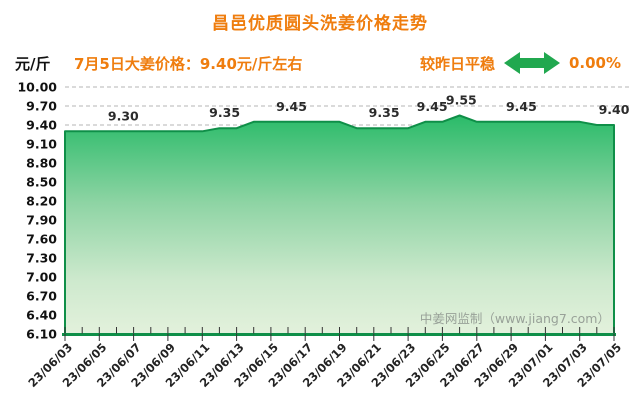 This screenshot has height=410, width=640. What do you see at coordinates (457, 63) in the screenshot?
I see `trend-status-label: 较昨日平稳` at bounding box center [457, 63].